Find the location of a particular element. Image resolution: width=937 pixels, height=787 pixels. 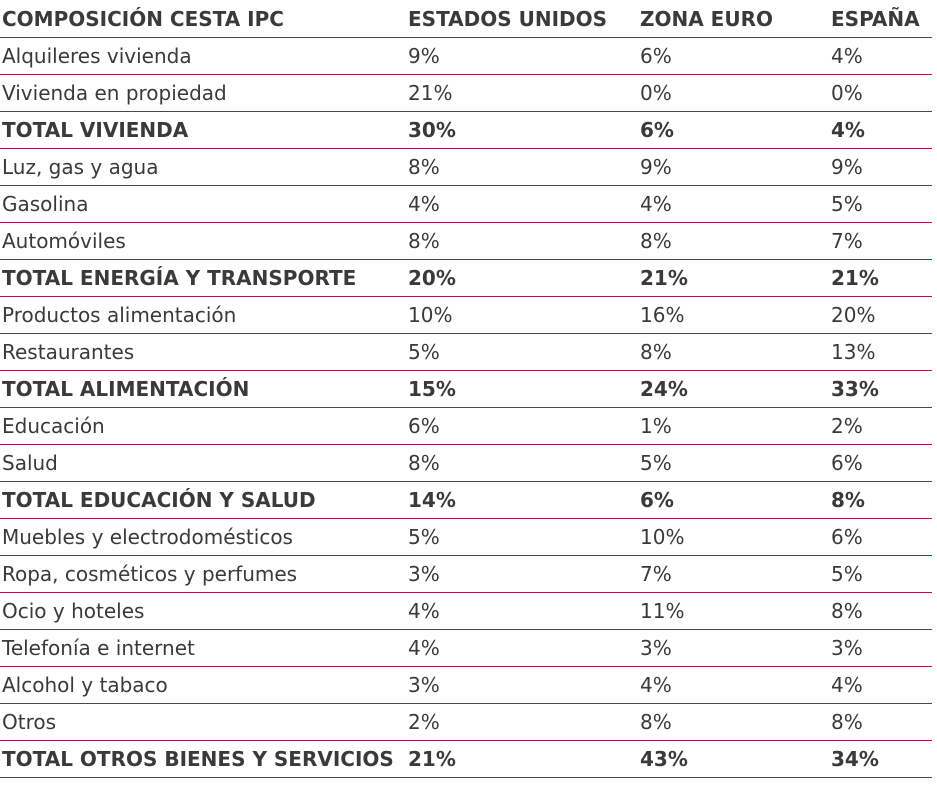

value-zona-euro: 10% is located at coordinates (733, 537).